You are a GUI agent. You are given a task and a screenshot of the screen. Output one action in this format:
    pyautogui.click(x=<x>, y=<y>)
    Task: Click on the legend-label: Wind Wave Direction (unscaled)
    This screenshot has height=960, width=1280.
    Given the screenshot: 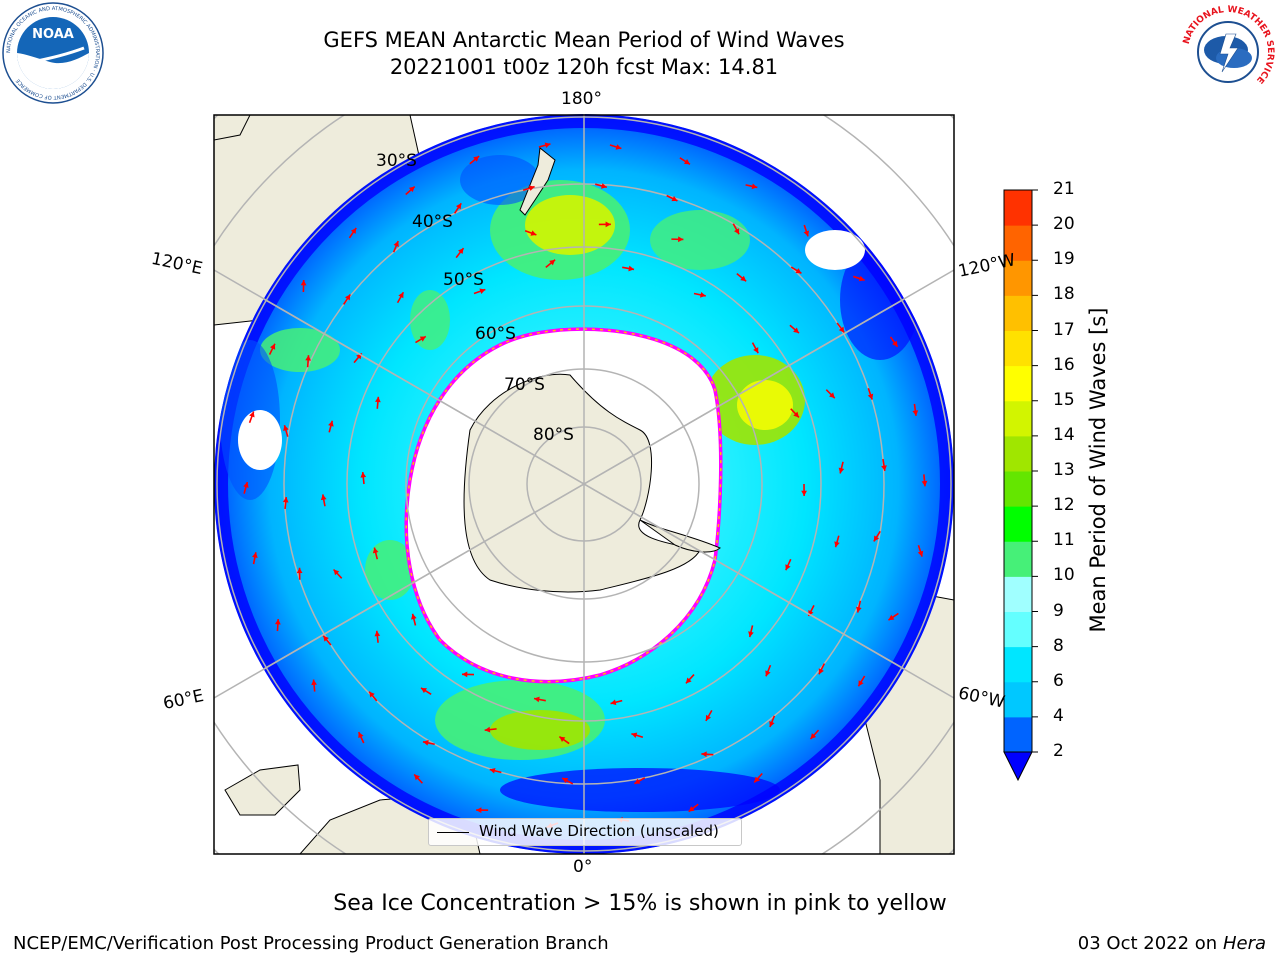 What is the action you would take?
    pyautogui.click(x=599, y=831)
    